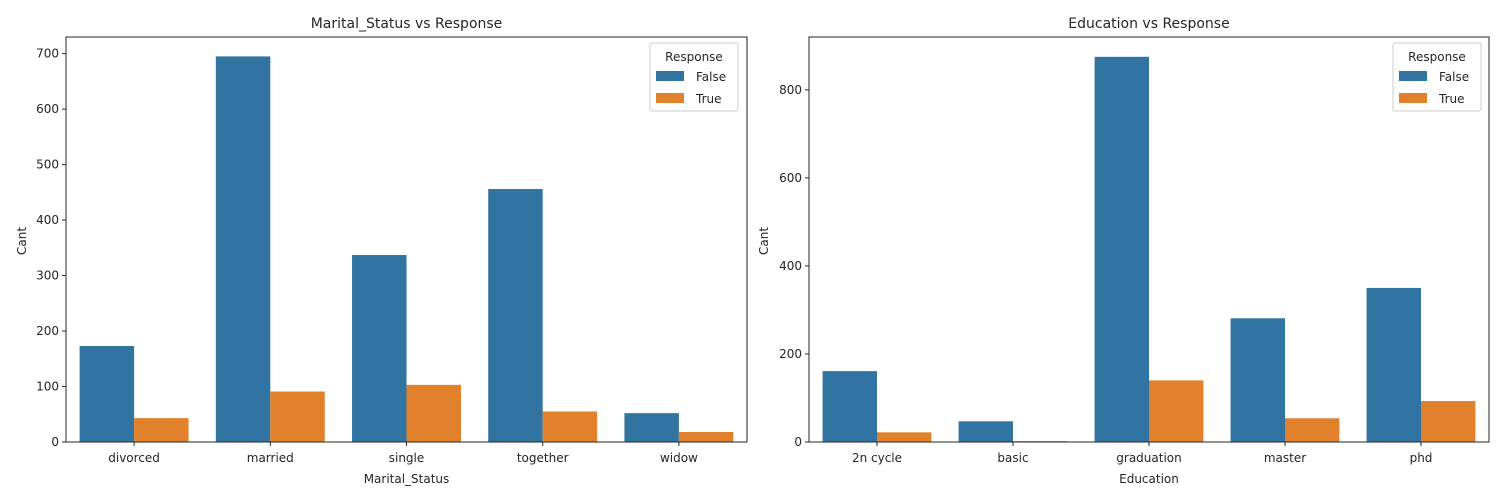 This screenshot has height=504, width=1500. I want to click on bar-false-divorced, so click(107, 394).